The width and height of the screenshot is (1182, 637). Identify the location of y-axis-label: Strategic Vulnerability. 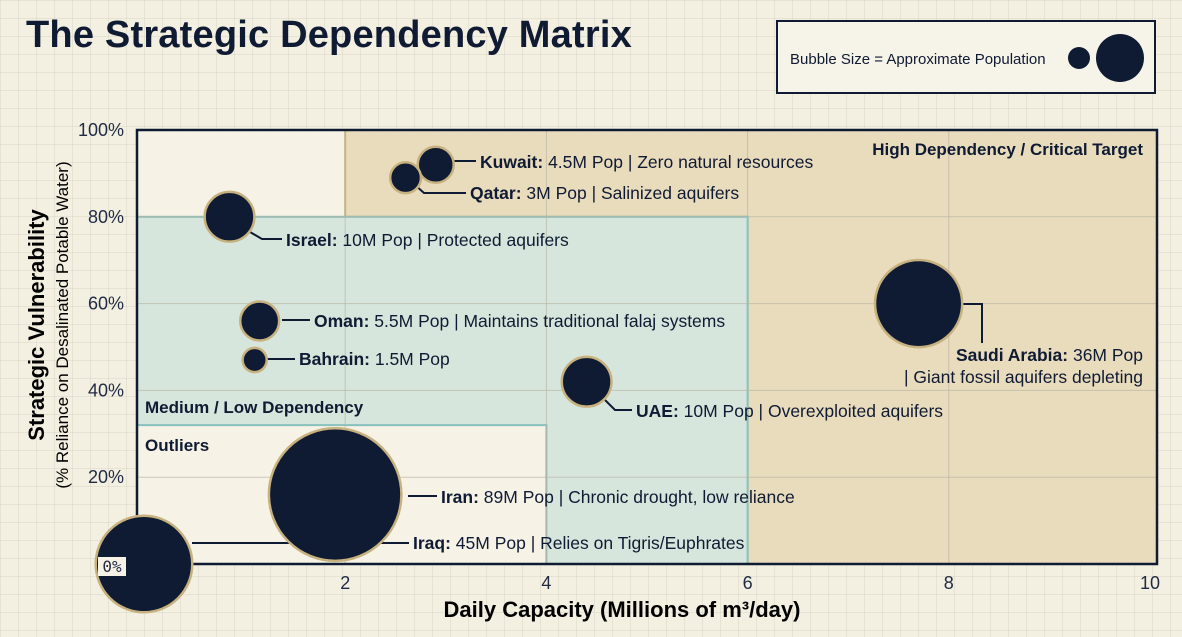
(36, 325).